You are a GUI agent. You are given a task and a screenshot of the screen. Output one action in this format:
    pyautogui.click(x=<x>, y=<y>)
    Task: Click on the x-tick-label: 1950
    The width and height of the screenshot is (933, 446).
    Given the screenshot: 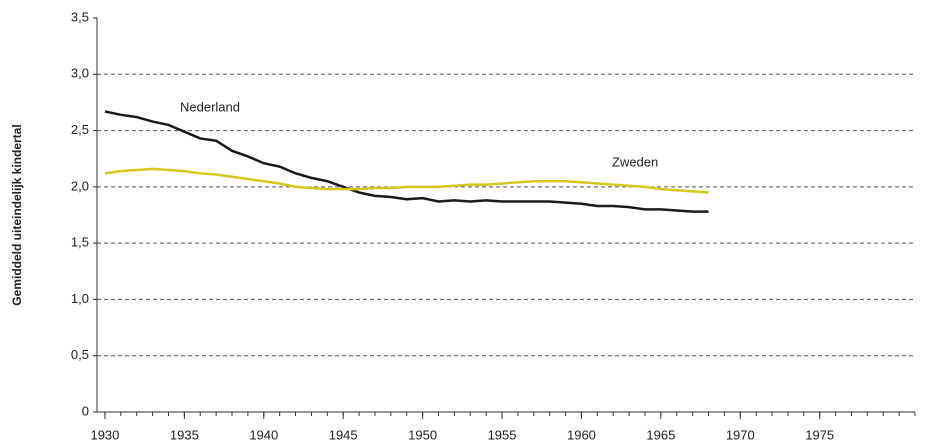 What is the action you would take?
    pyautogui.click(x=422, y=434)
    